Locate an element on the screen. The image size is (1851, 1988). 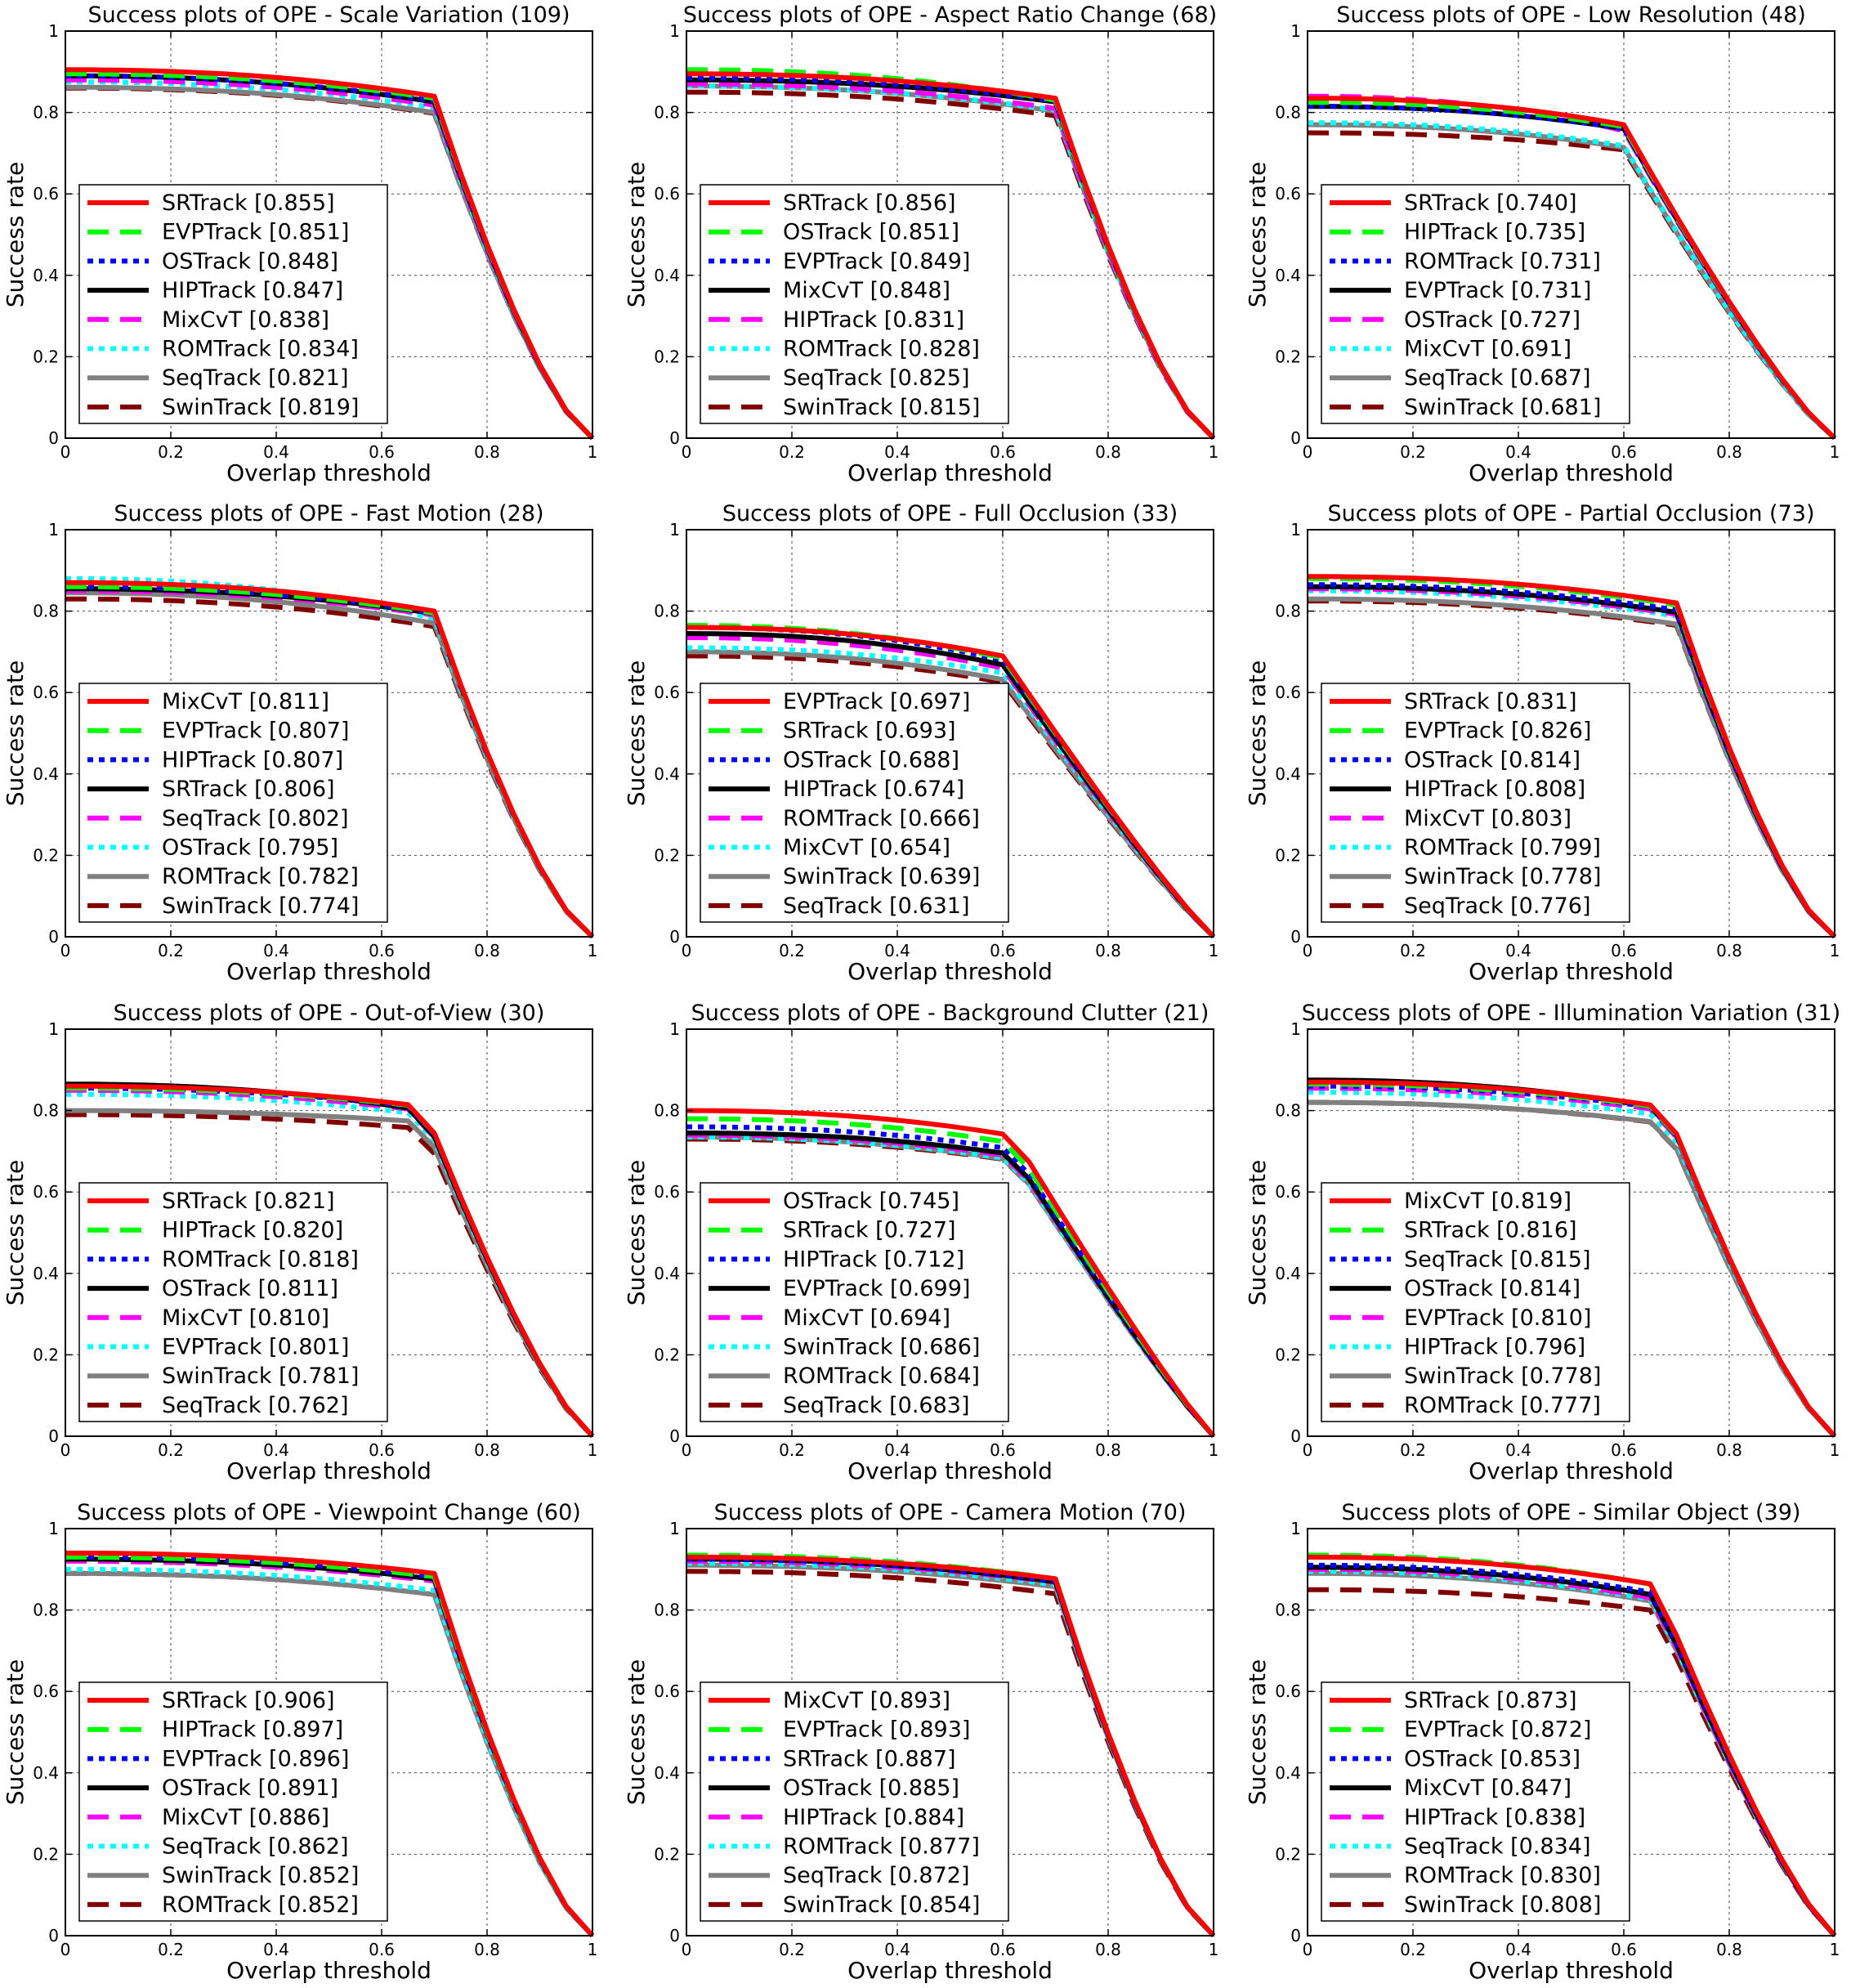
legend-entry: SwinTrack [0.686] is located at coordinates (882, 1347).